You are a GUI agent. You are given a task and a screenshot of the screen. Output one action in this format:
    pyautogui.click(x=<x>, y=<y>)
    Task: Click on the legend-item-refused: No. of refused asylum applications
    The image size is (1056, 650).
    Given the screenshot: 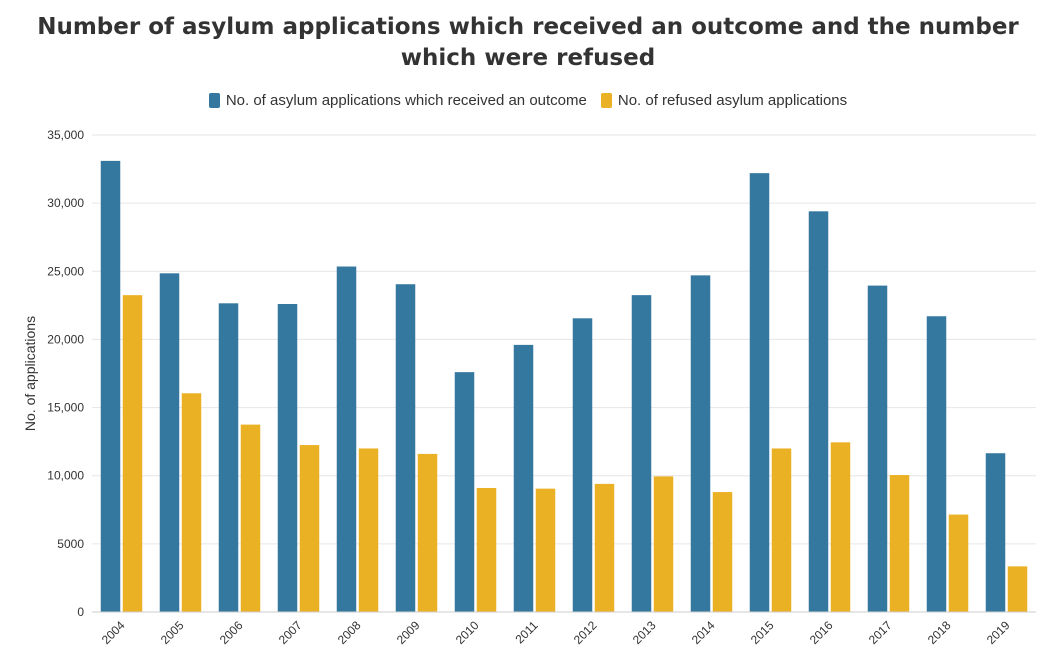 What is the action you would take?
    pyautogui.click(x=724, y=100)
    